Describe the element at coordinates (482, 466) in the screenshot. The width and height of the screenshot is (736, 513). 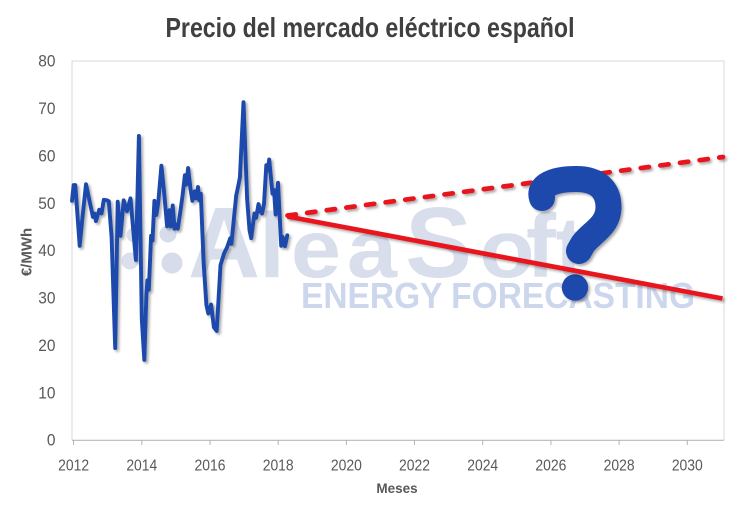
I see `svg-text: 2024` at that location.